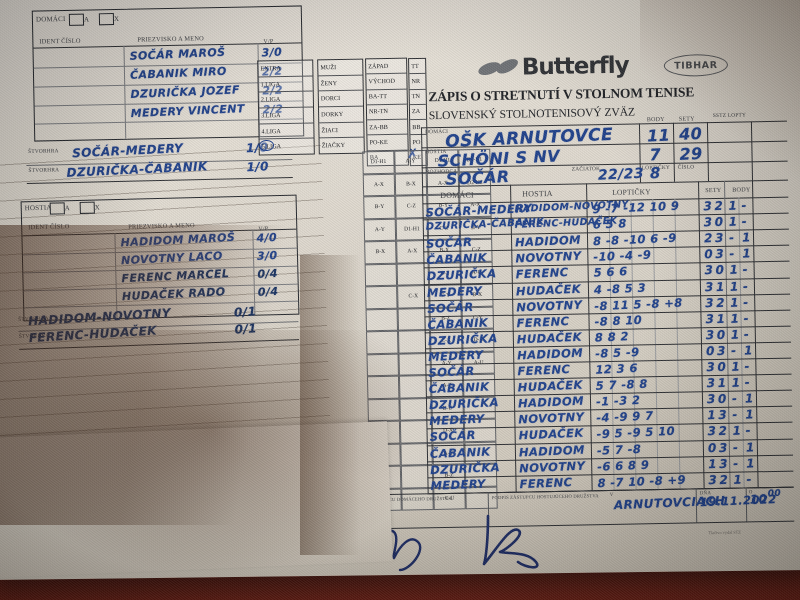 The image size is (800, 600). What do you see at coordinates (196, 500) in the screenshot?
I see `folded-paper-edge` at bounding box center [196, 500].